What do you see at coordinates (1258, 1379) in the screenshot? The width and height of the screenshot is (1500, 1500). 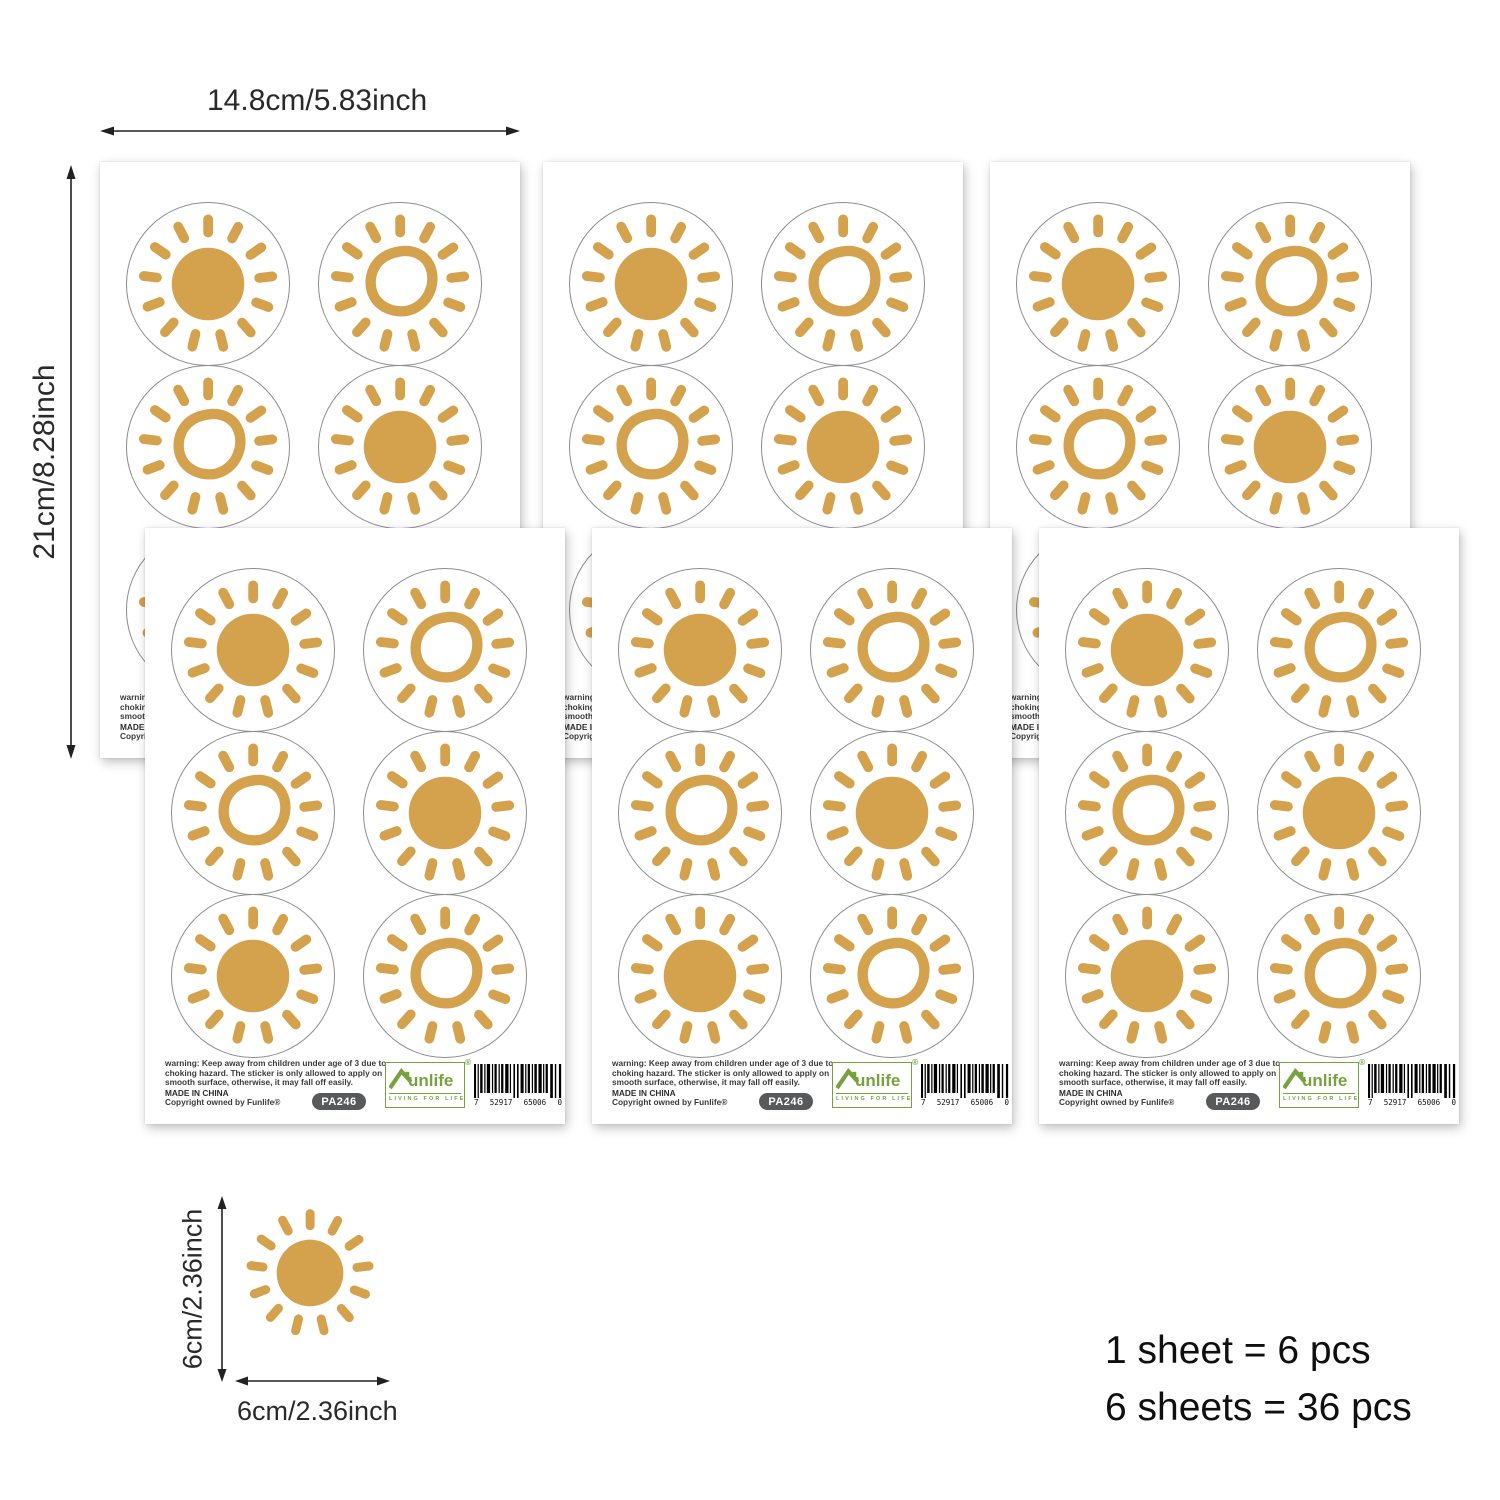 I see `piece-count-text: 1 sheet = 6 pcs 6 sheets = 36 pcs` at bounding box center [1258, 1379].